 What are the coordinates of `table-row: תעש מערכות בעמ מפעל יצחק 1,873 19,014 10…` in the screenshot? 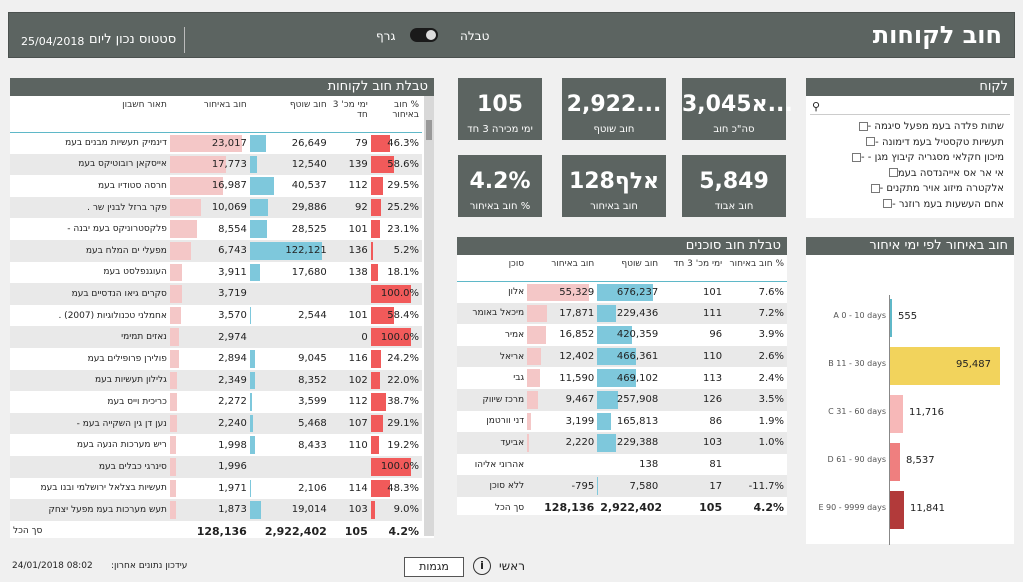 It's located at (216, 510).